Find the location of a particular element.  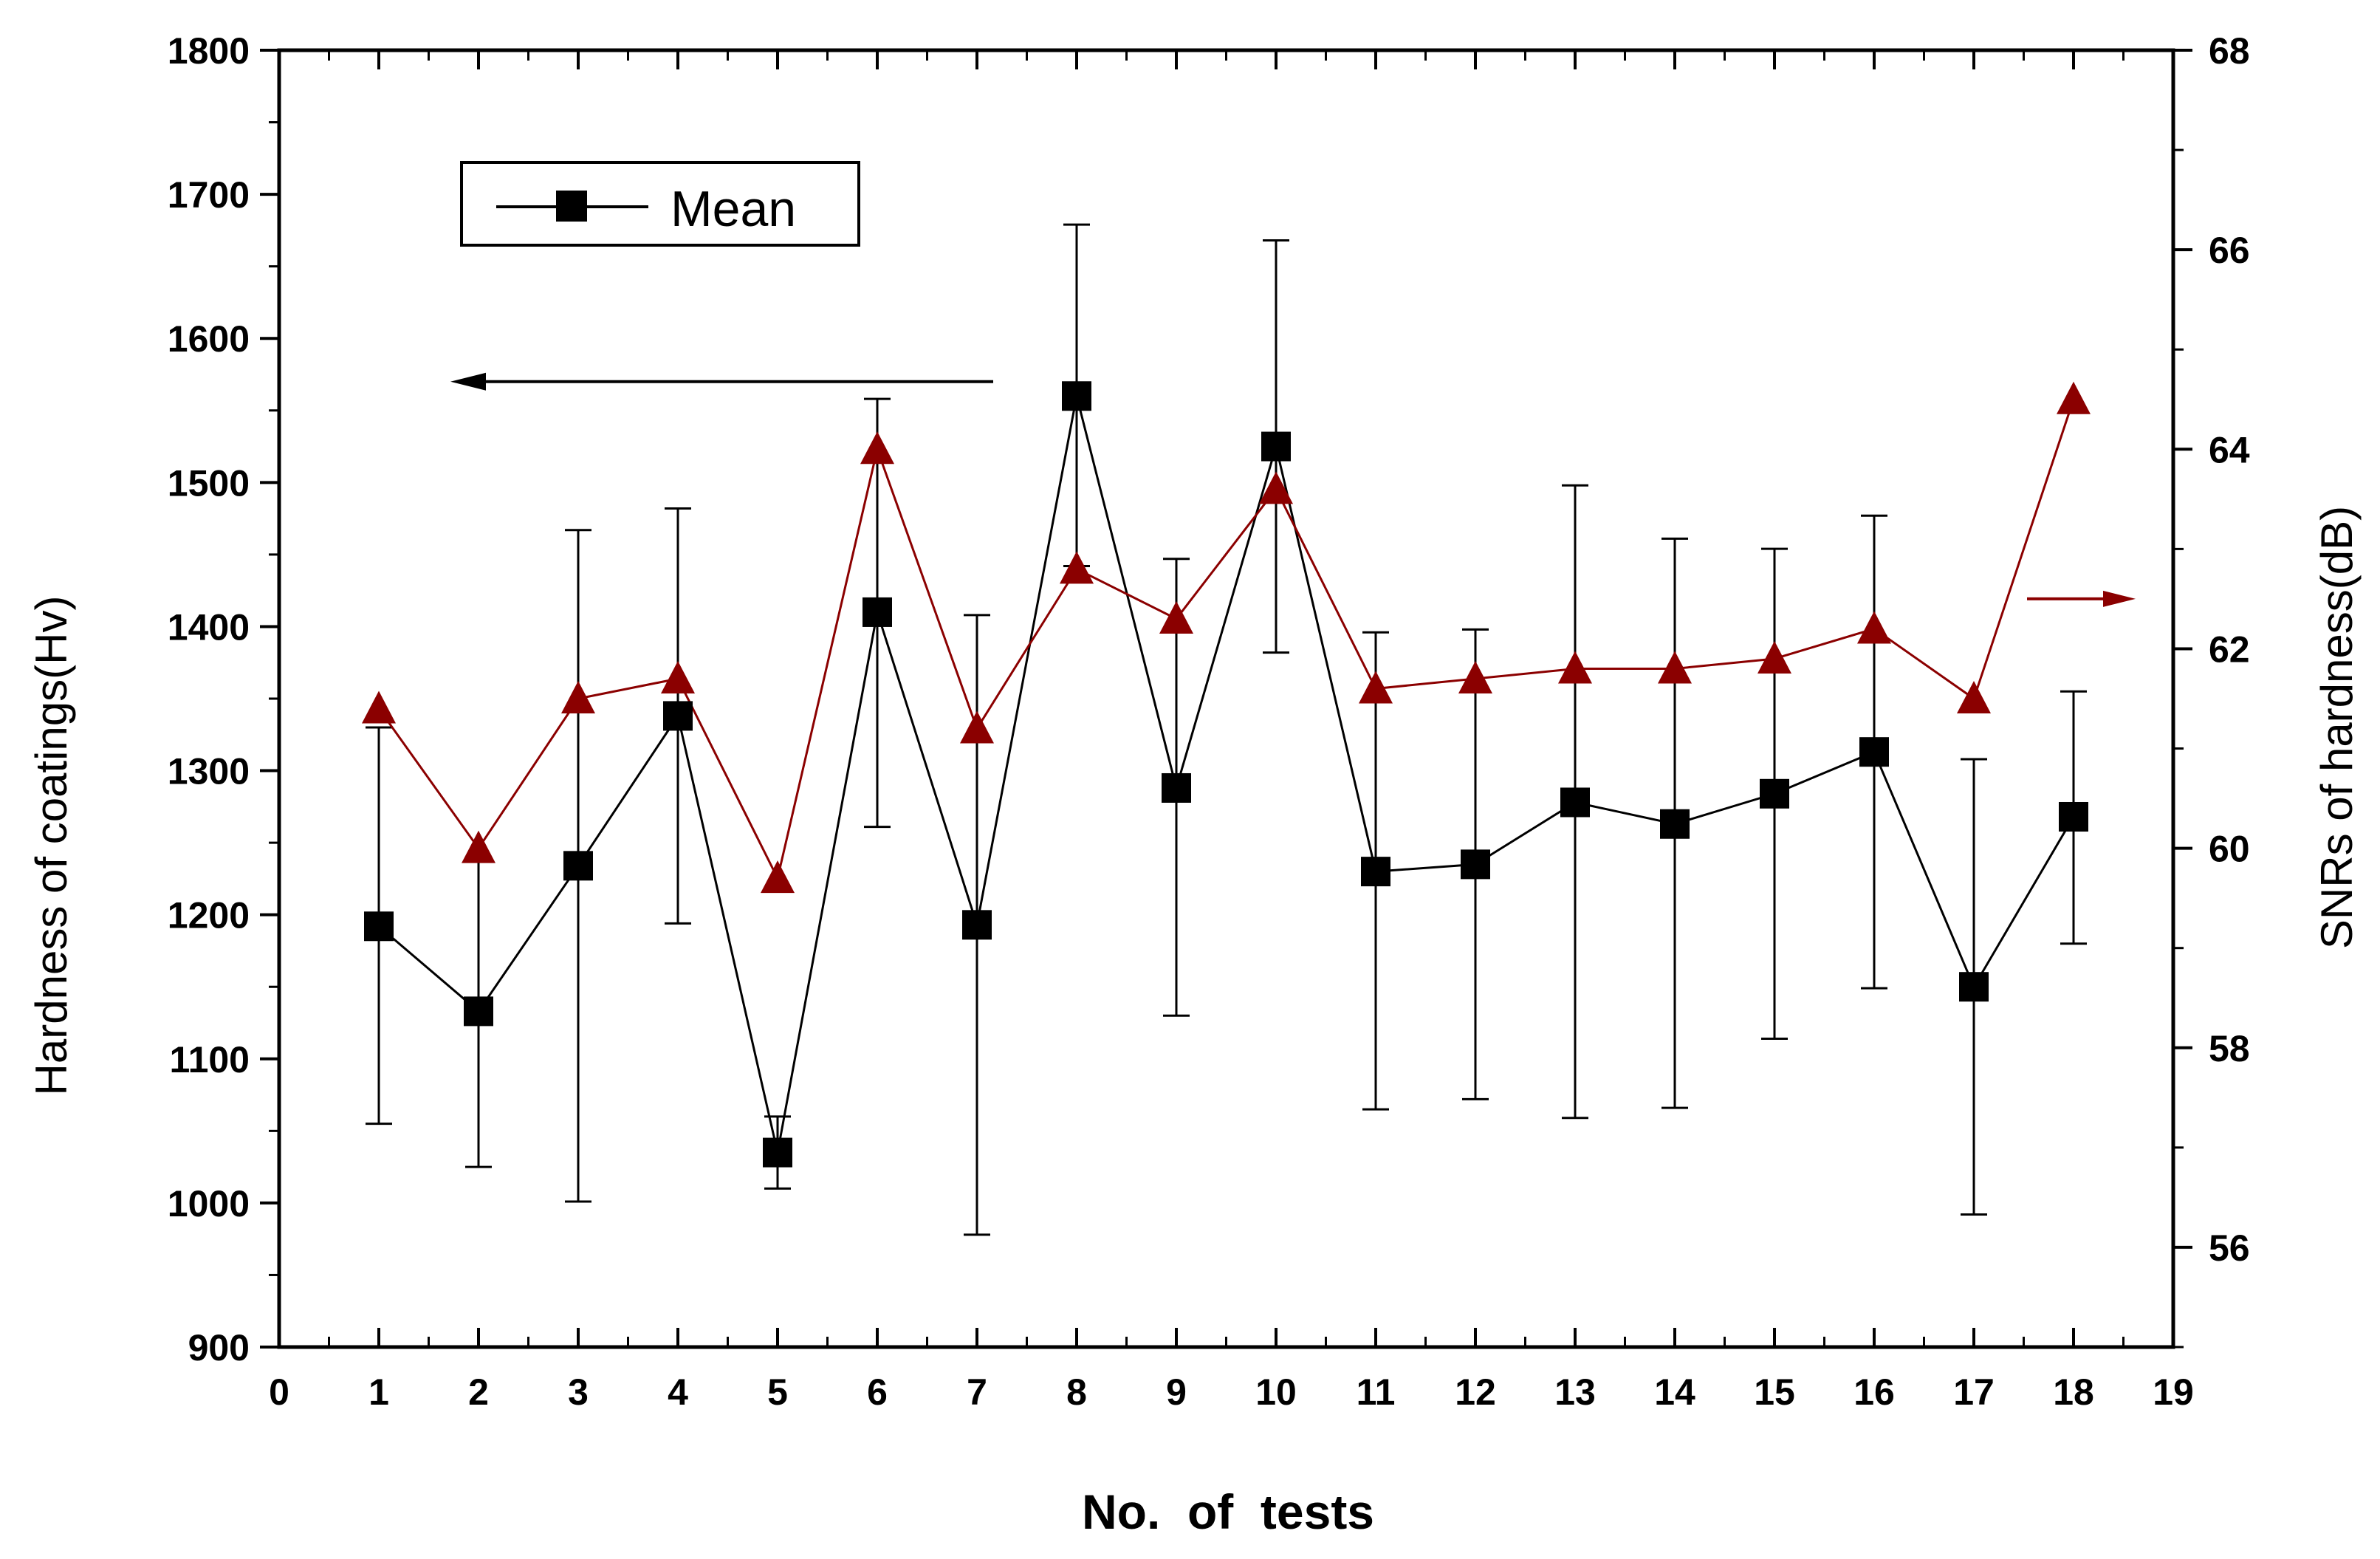

x-tick-label: 13 is located at coordinates (1575, 1392).